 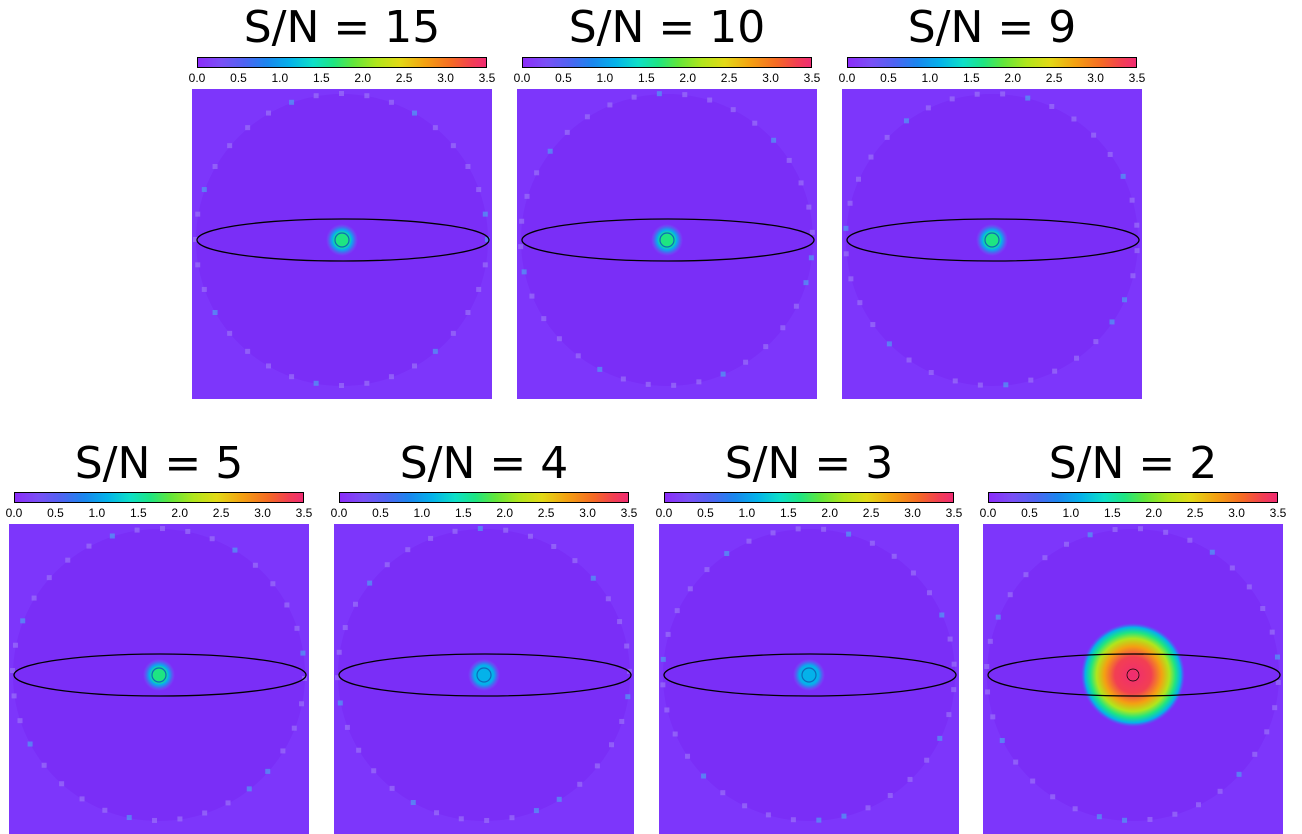 I want to click on colorbar-tick-label: 0.5, so click(x=705, y=513).